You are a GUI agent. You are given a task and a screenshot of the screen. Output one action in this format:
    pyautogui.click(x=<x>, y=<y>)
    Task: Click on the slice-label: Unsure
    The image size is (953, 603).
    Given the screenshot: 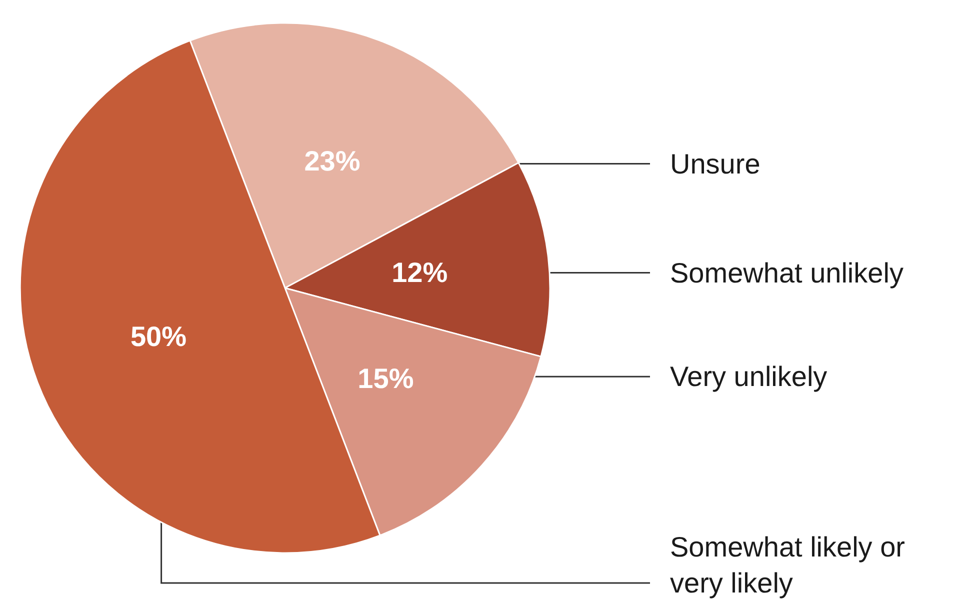 What is the action you would take?
    pyautogui.click(x=715, y=164)
    